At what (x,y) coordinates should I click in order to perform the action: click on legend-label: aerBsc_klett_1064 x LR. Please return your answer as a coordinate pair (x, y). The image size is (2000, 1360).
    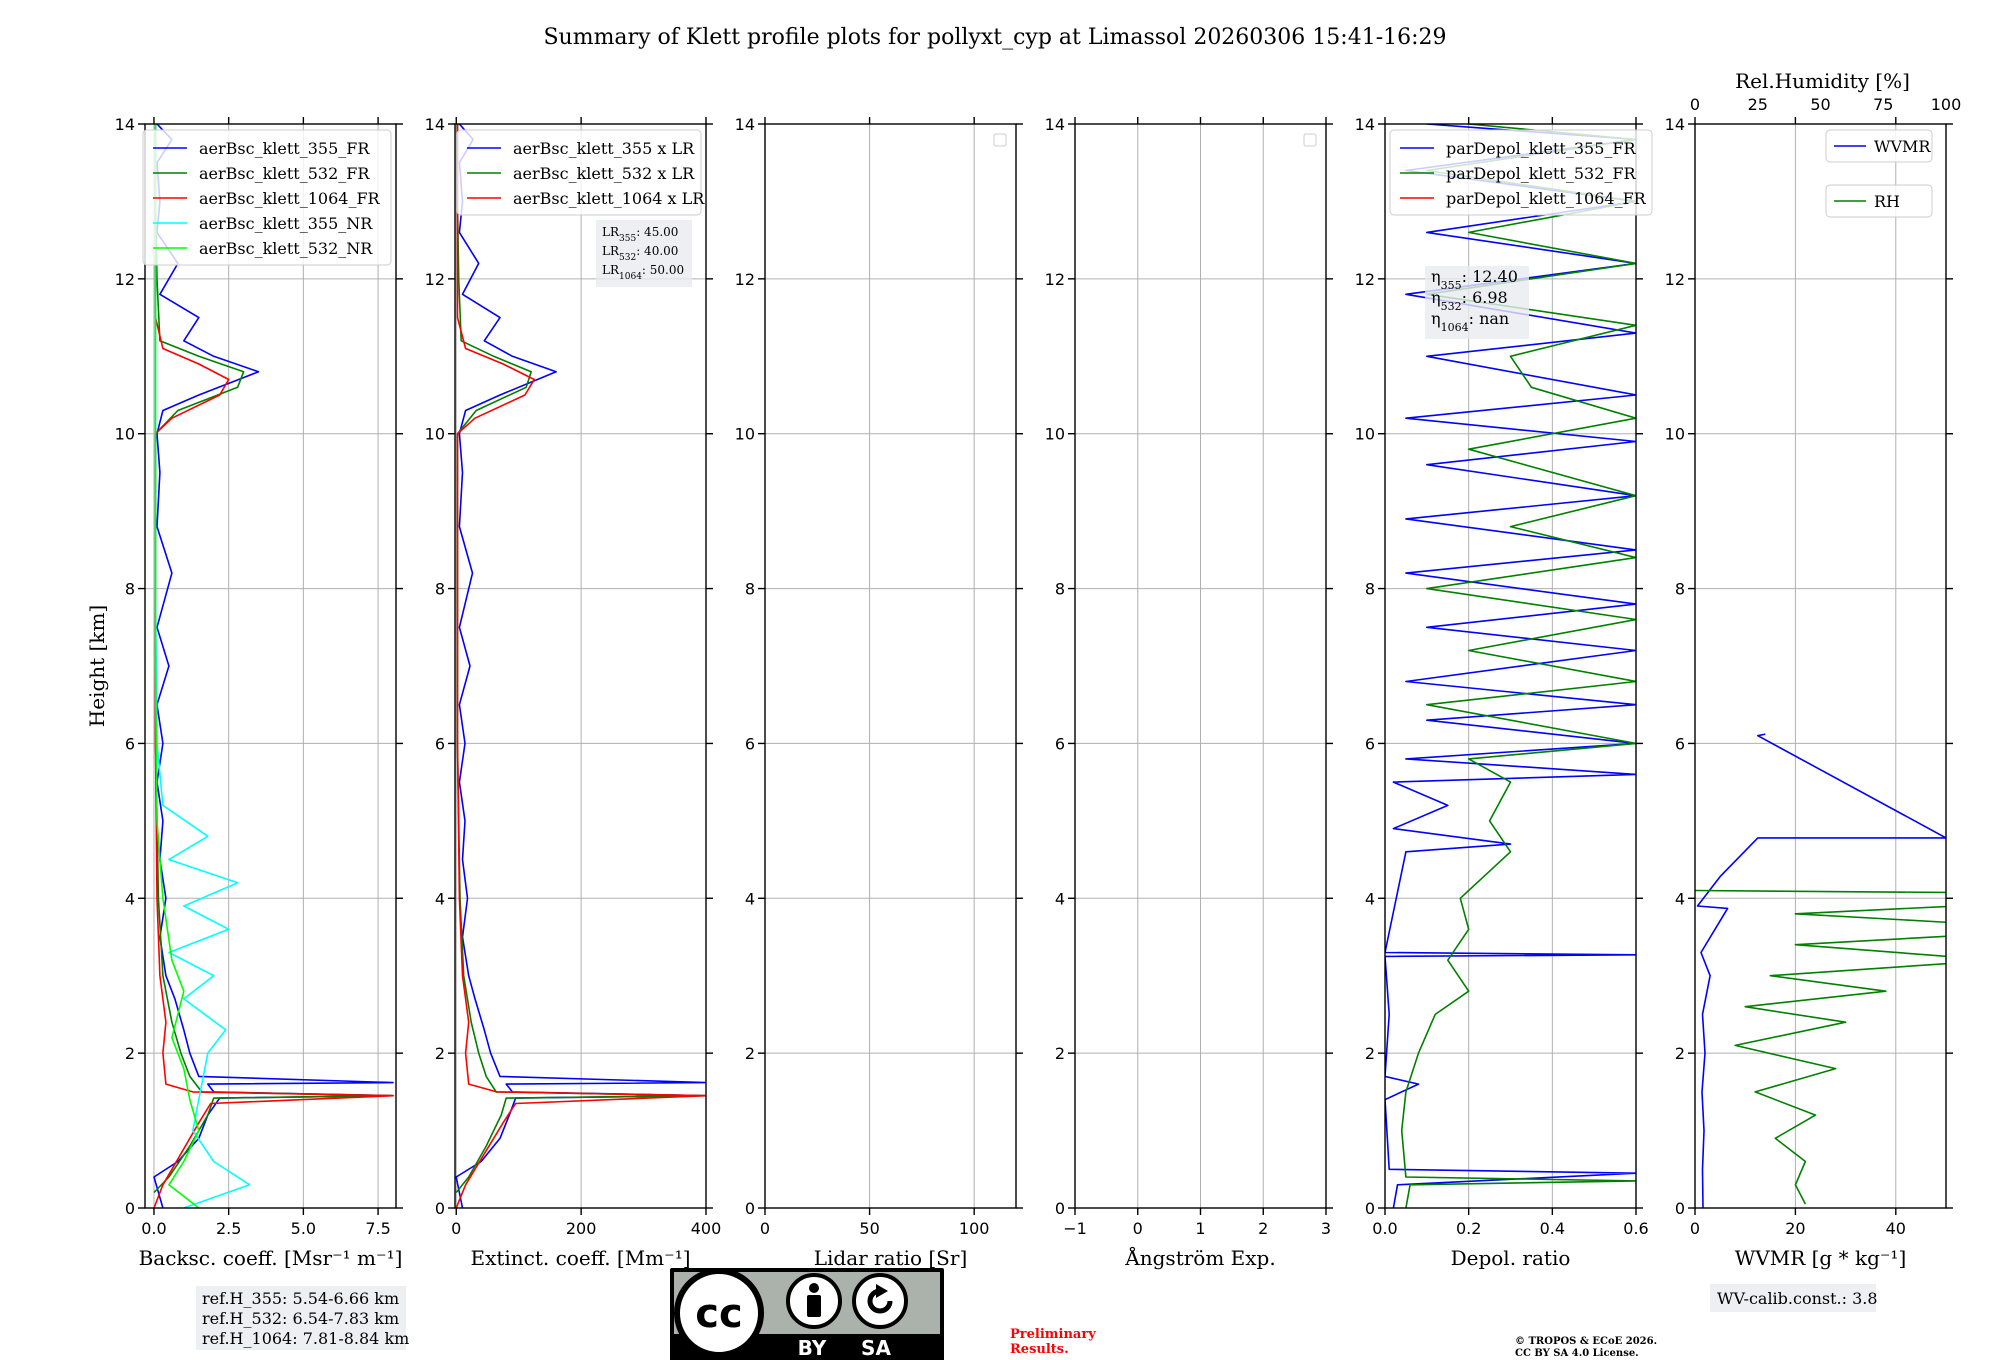
    Looking at the image, I should click on (609, 198).